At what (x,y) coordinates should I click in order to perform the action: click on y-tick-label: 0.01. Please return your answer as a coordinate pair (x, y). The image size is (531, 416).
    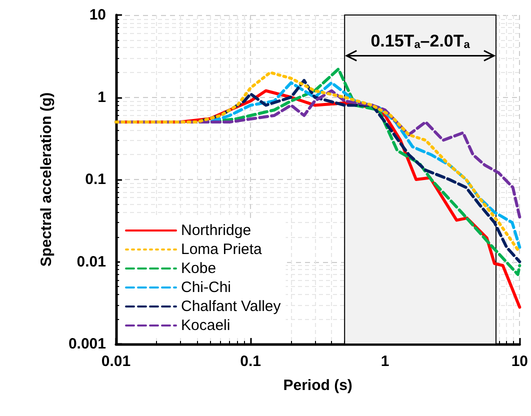
    Looking at the image, I should click on (91, 261).